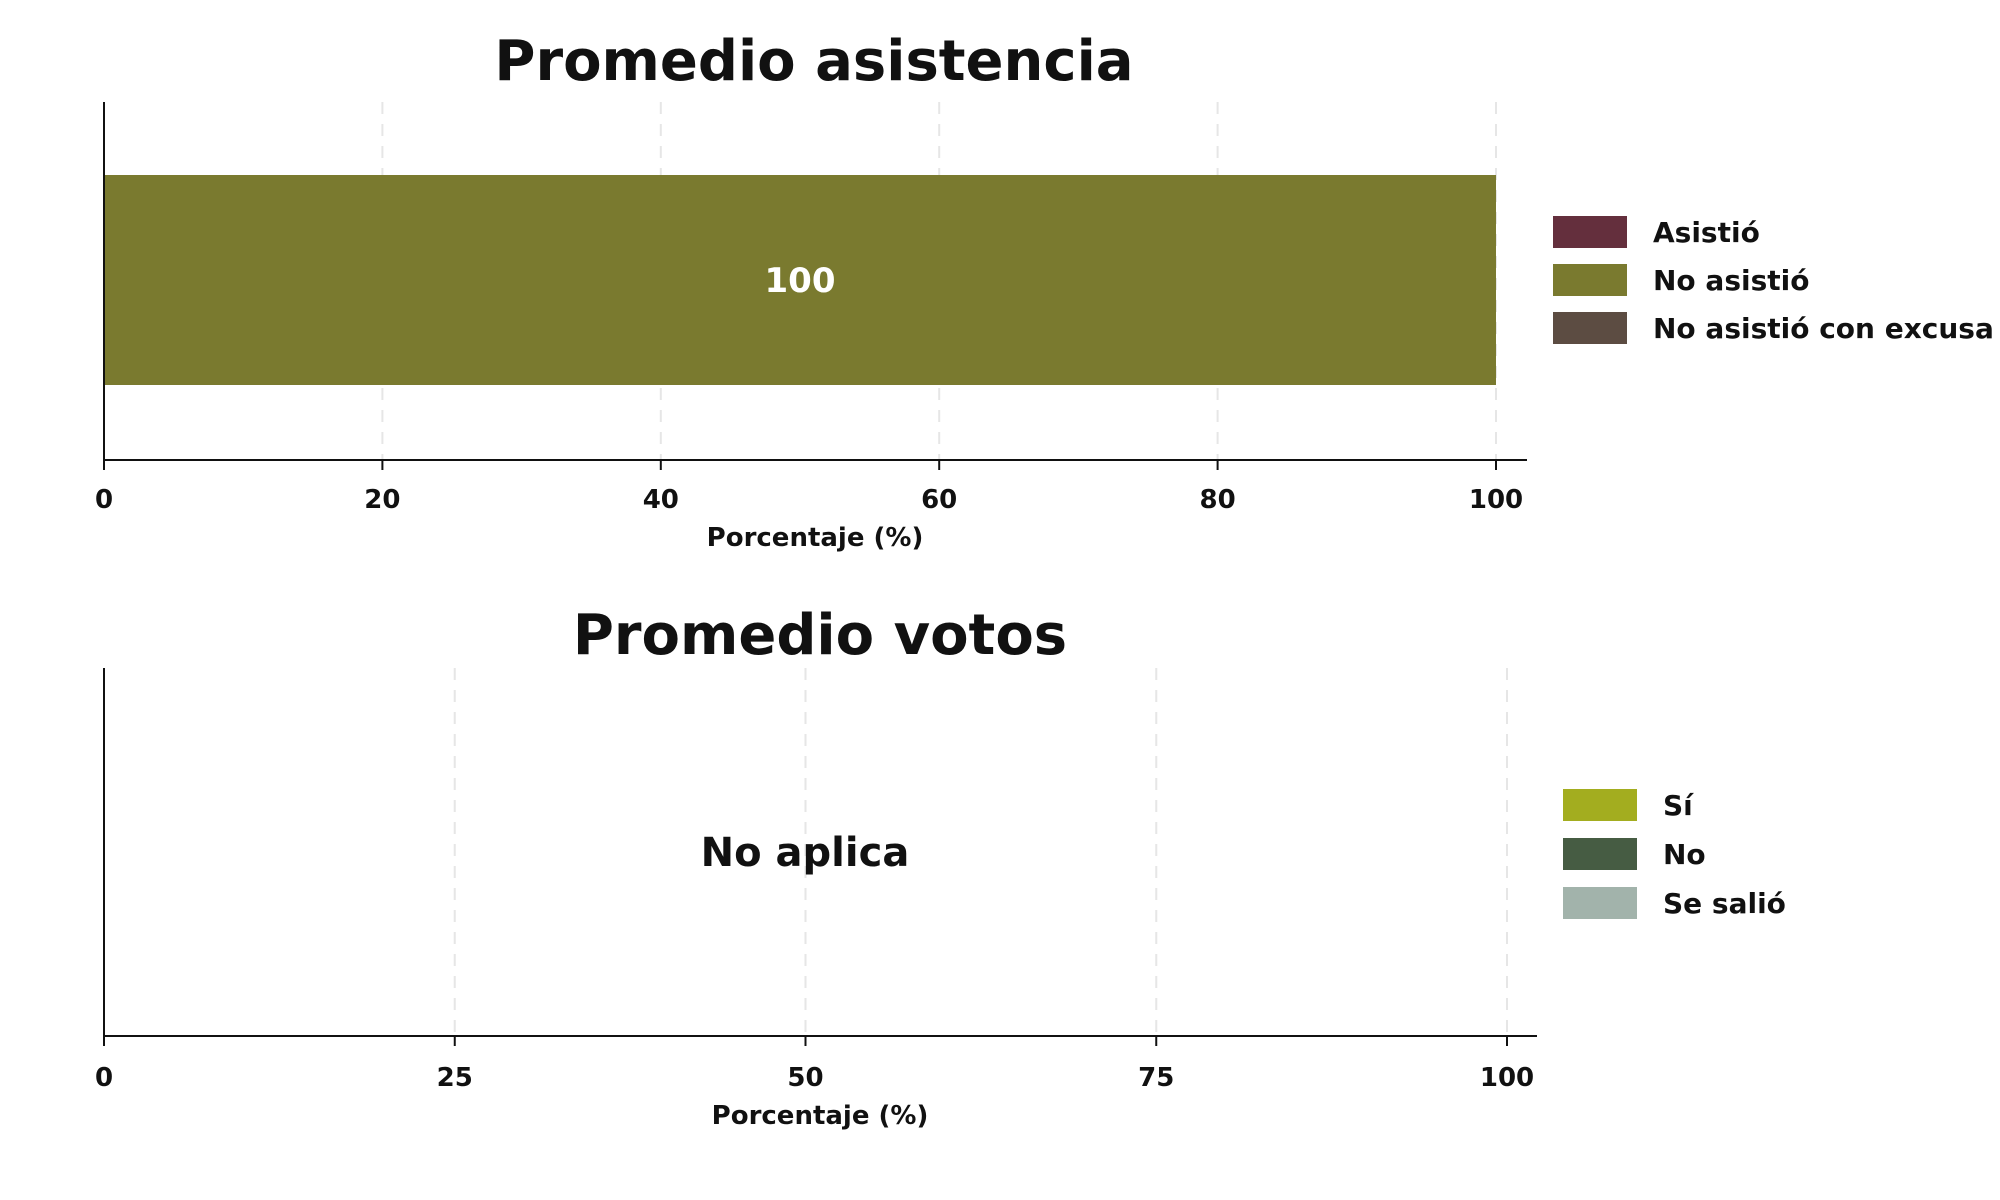 The image size is (2000, 1200). What do you see at coordinates (820, 635) in the screenshot?
I see `votes-chart-title: Promedio votos` at bounding box center [820, 635].